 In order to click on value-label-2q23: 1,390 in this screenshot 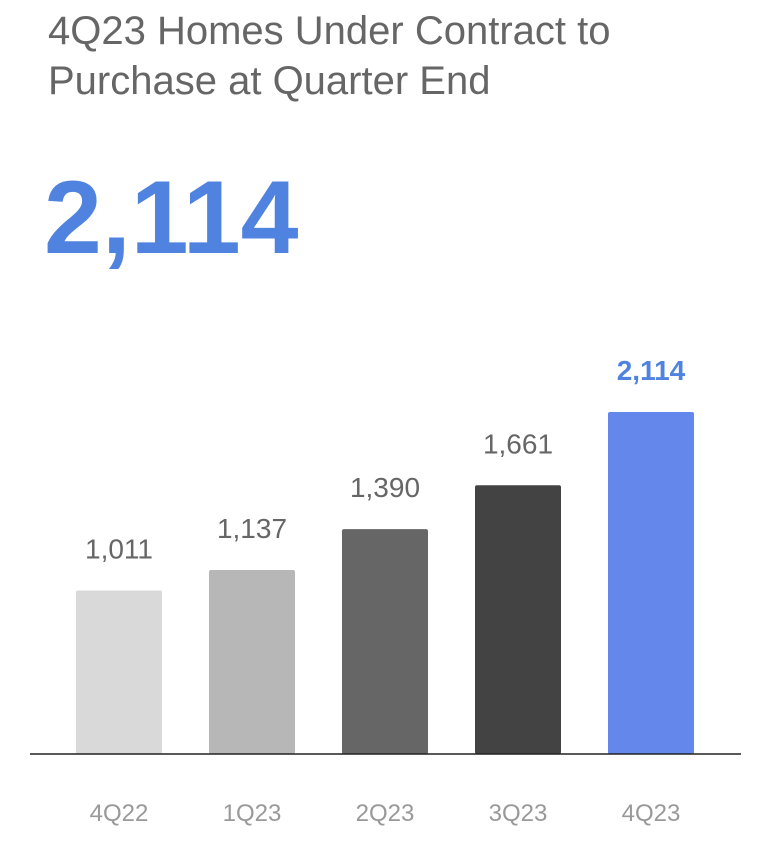, I will do `click(385, 487)`.